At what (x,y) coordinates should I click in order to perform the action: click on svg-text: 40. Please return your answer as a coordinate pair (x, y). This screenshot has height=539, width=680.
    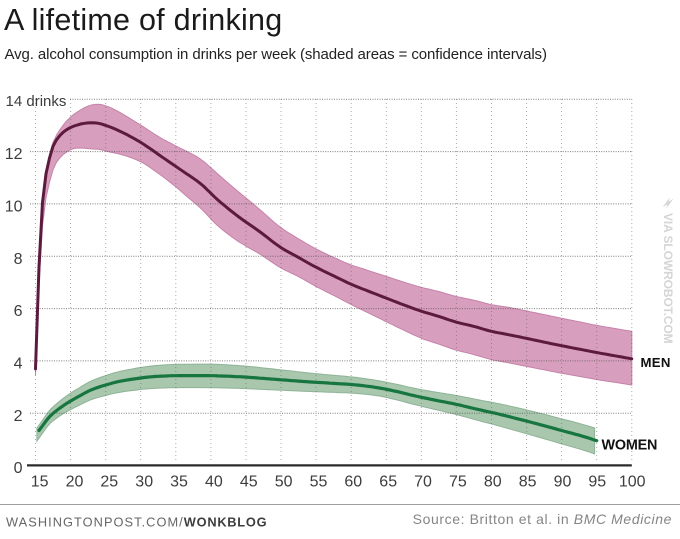
    Looking at the image, I should click on (214, 482).